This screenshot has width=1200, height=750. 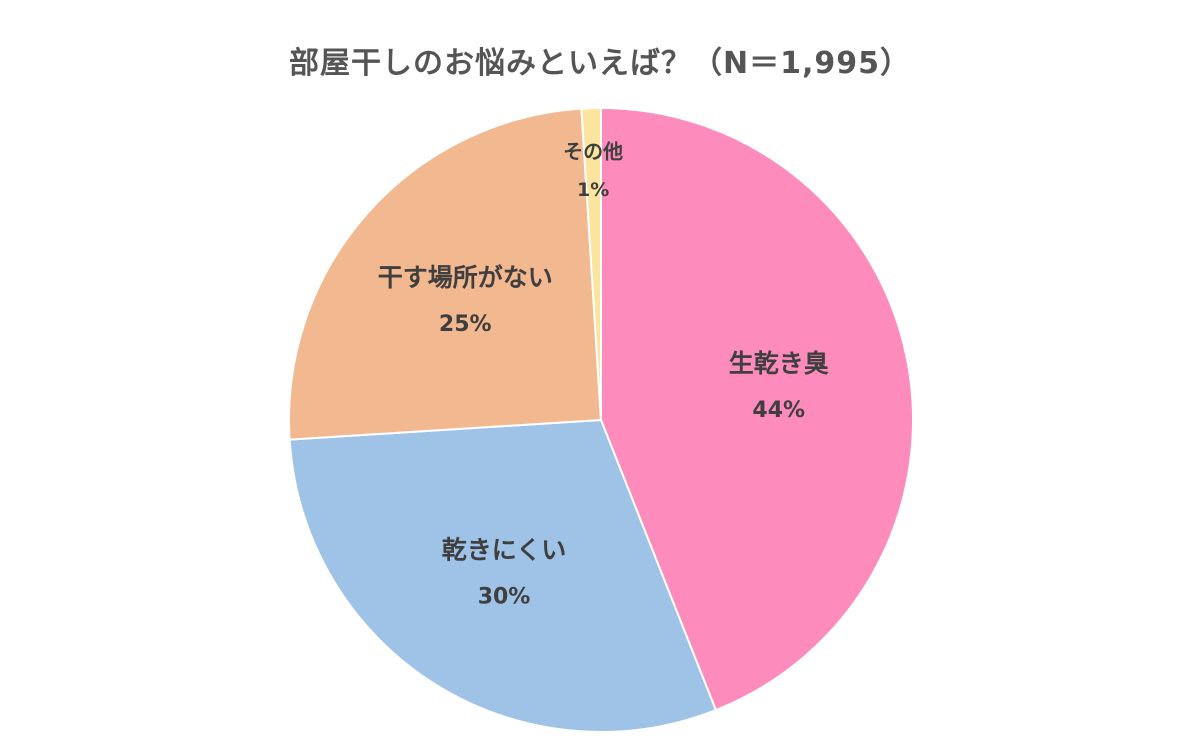 What do you see at coordinates (600, 63) in the screenshot?
I see `chart-title: 部屋干しのお悩みといえば？（N＝1,995）` at bounding box center [600, 63].